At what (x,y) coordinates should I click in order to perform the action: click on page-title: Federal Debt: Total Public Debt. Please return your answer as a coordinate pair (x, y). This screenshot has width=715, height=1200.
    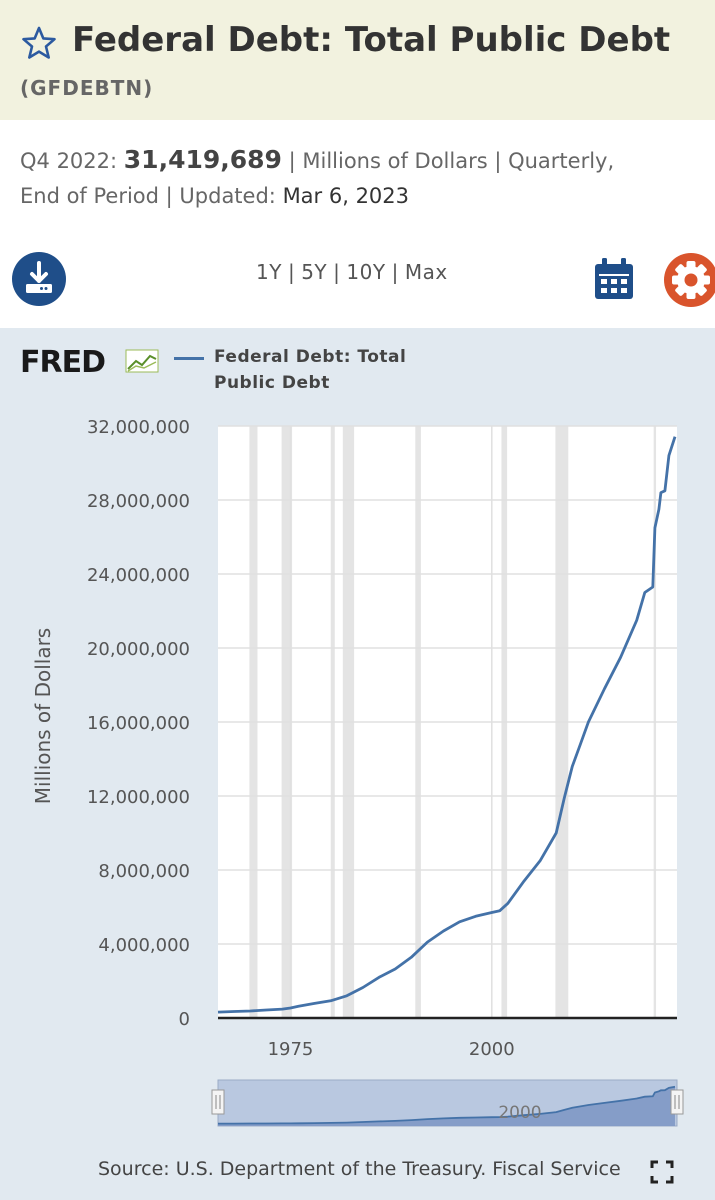
    Looking at the image, I should click on (371, 40).